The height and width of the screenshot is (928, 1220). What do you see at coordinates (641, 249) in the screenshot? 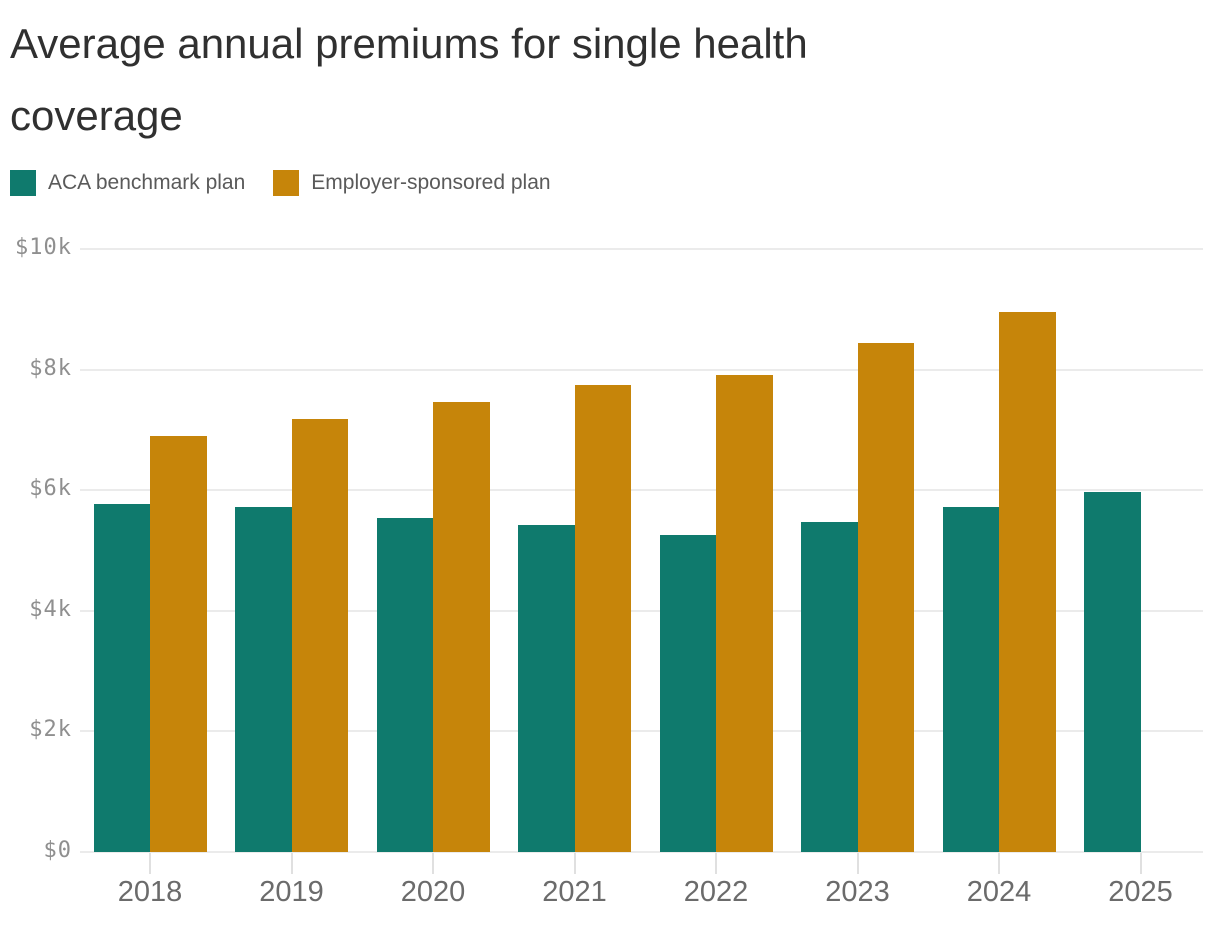
I see `gridline-10k` at bounding box center [641, 249].